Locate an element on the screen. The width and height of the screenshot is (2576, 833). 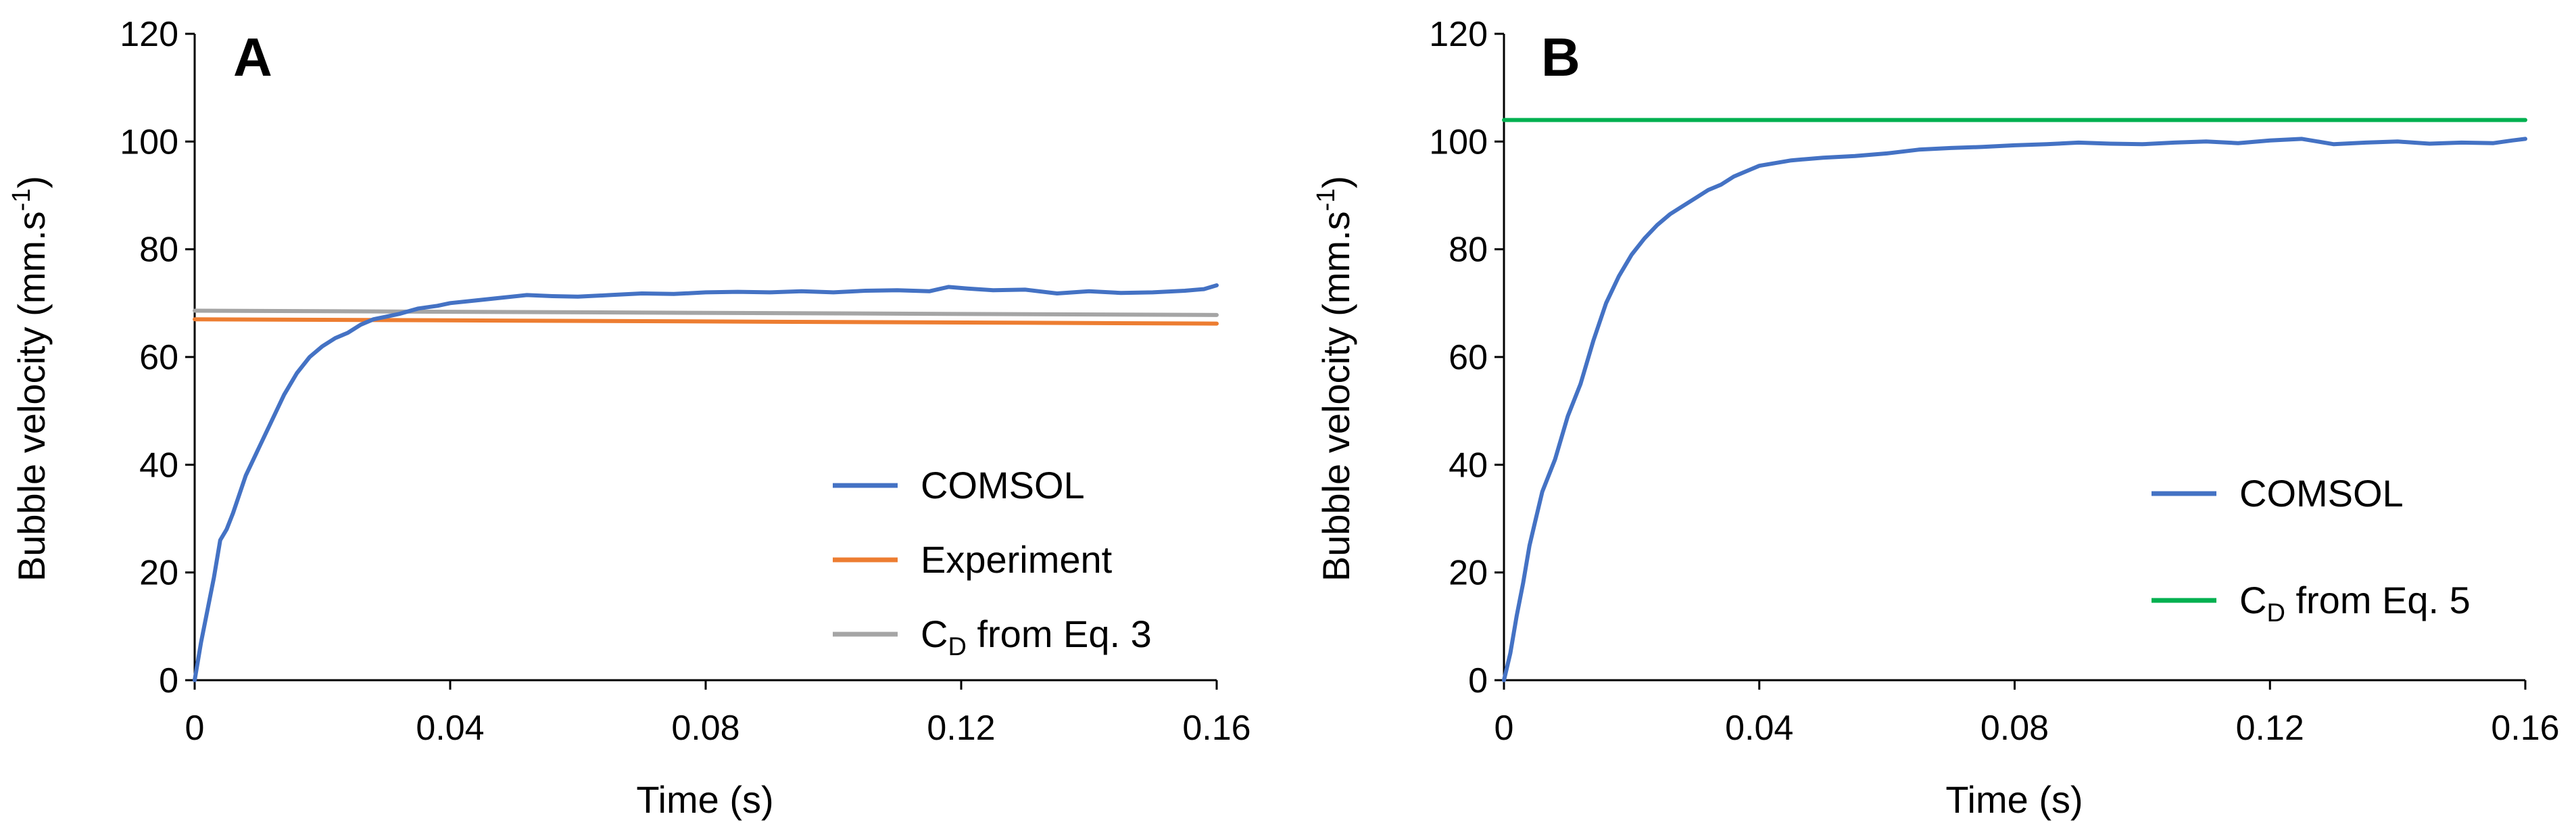
panel-label-b: B is located at coordinates (1561, 57).